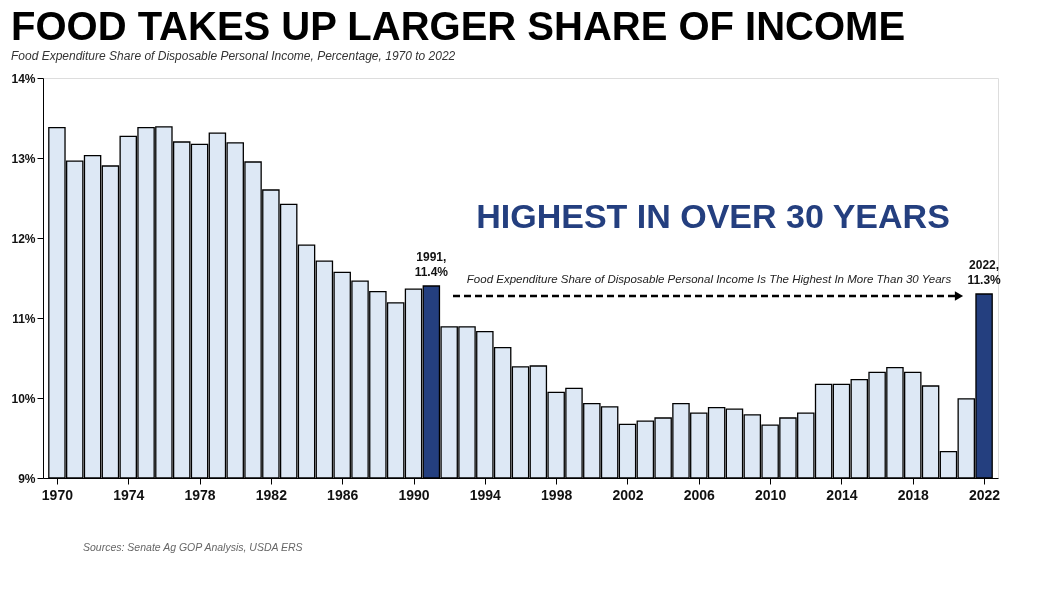 The width and height of the screenshot is (1060, 594). I want to click on chart-subtitle: Food Expenditure Share of Disposable Personal Income, Percentage, 1970 to 2022, so click(233, 56).